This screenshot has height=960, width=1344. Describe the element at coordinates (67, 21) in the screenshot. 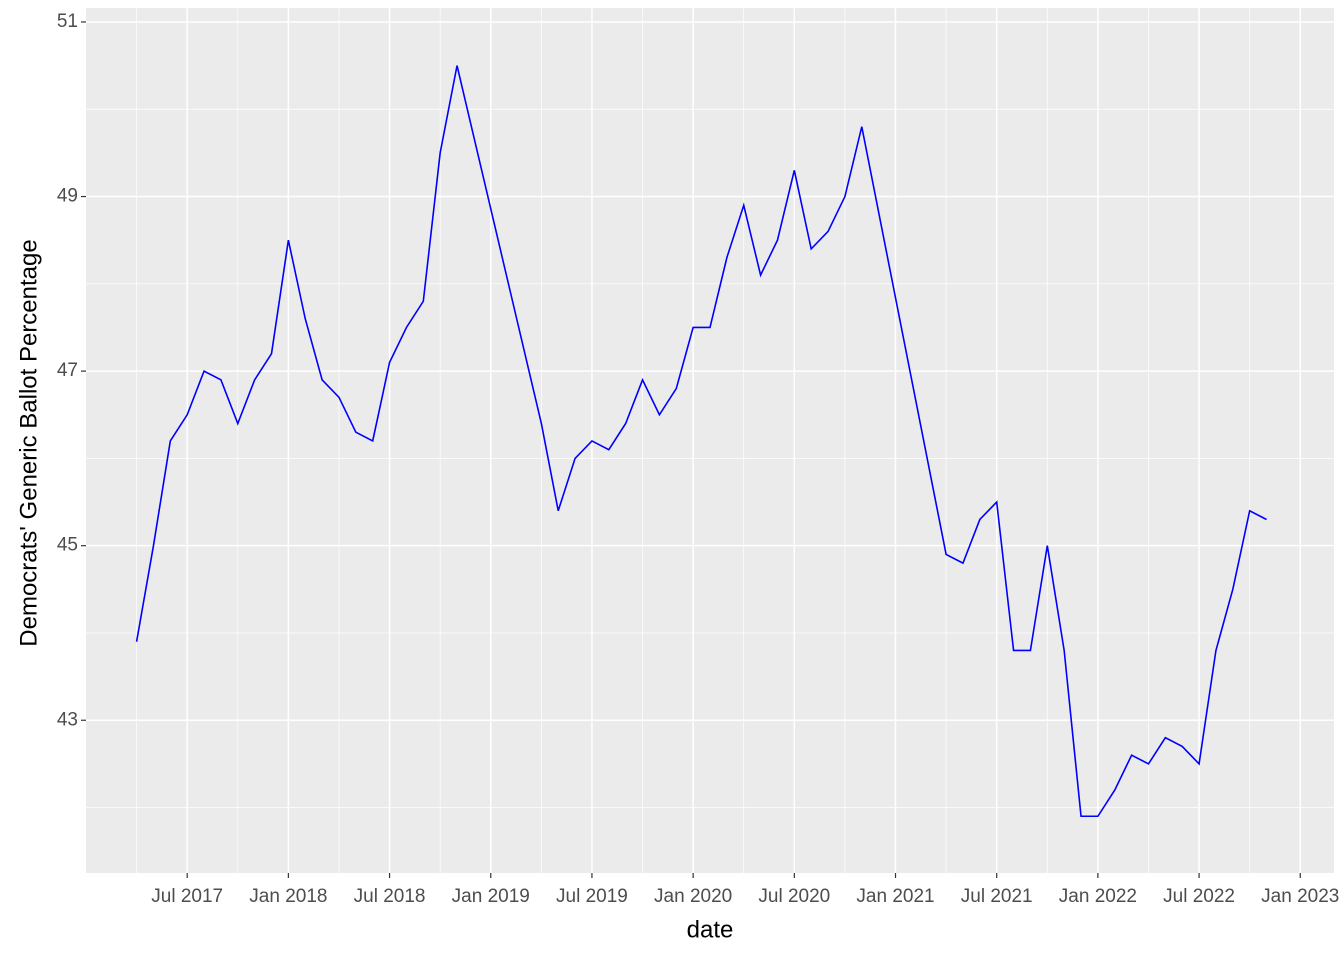

I see `y-tick-label: 51` at that location.